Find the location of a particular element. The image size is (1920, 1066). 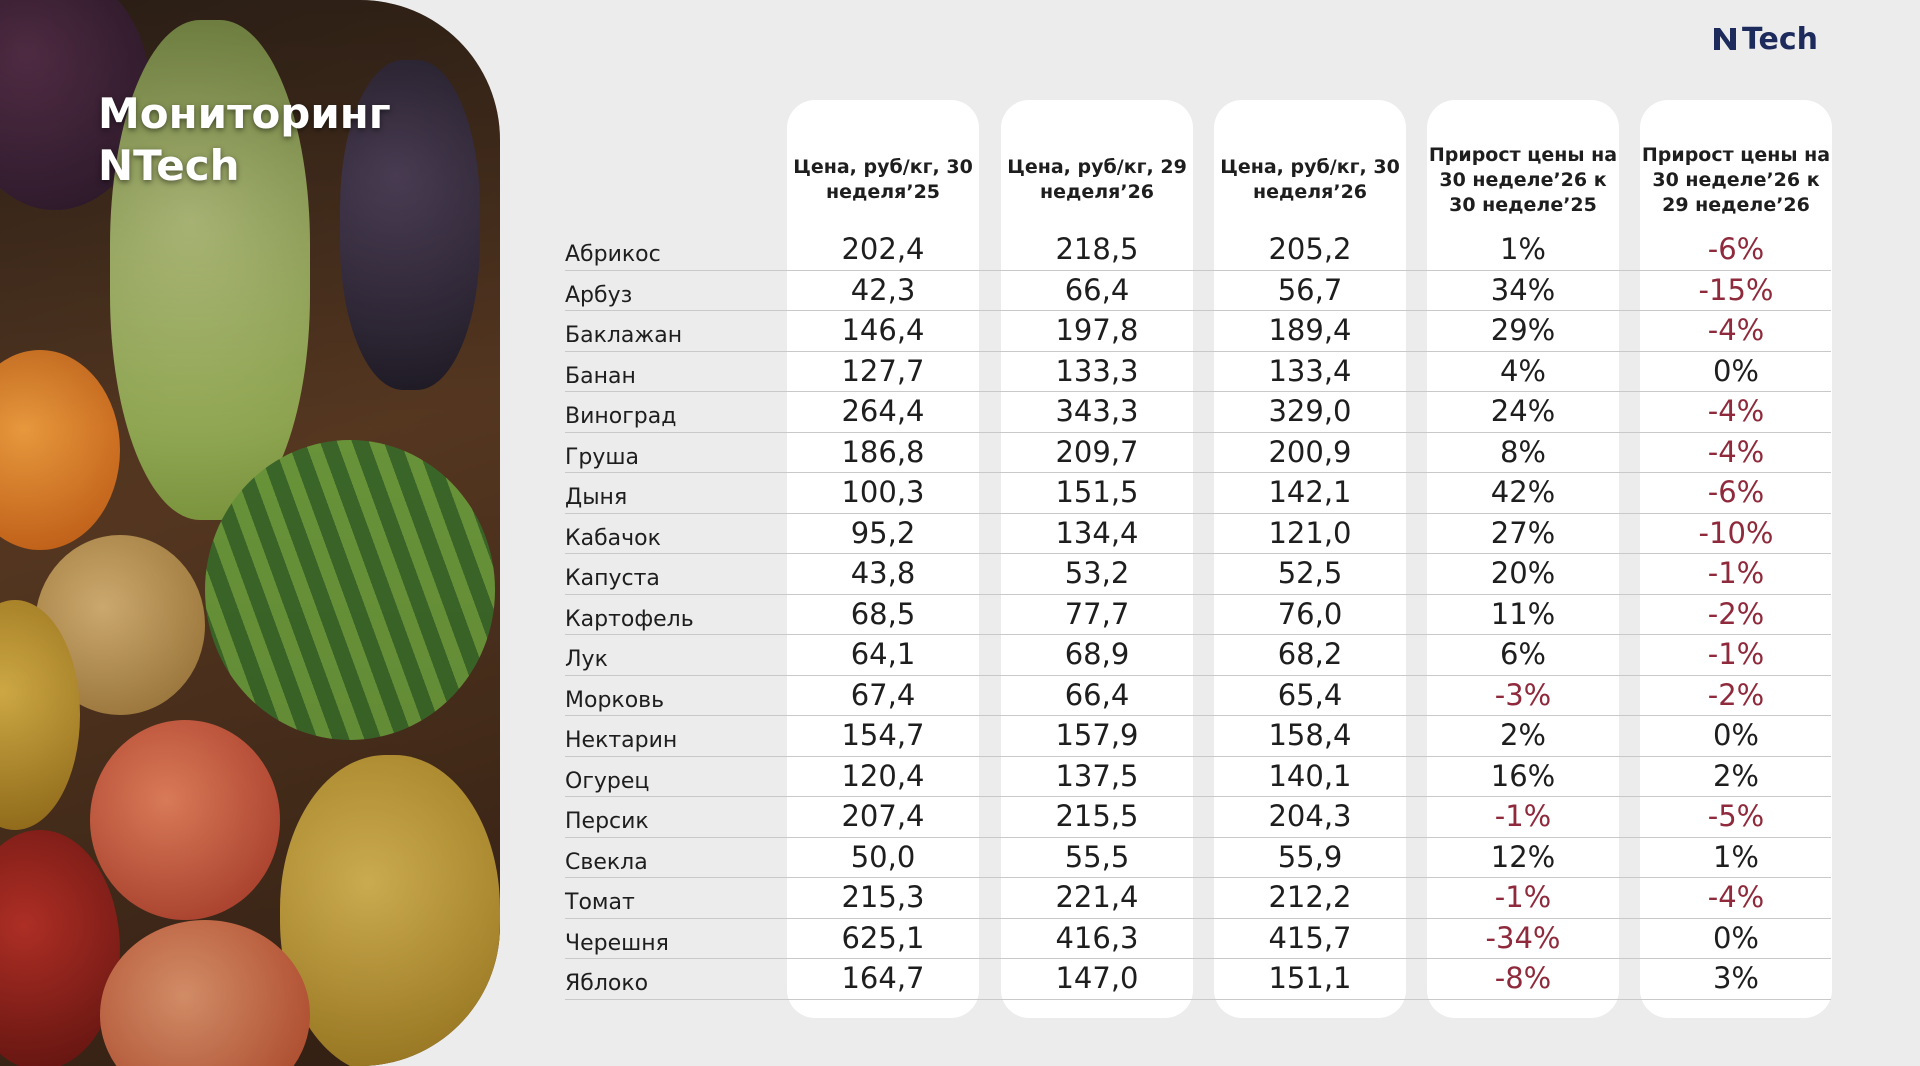

table-row: Арбуз 42,3 66,4 56,7 34% -15% is located at coordinates (1198, 291).